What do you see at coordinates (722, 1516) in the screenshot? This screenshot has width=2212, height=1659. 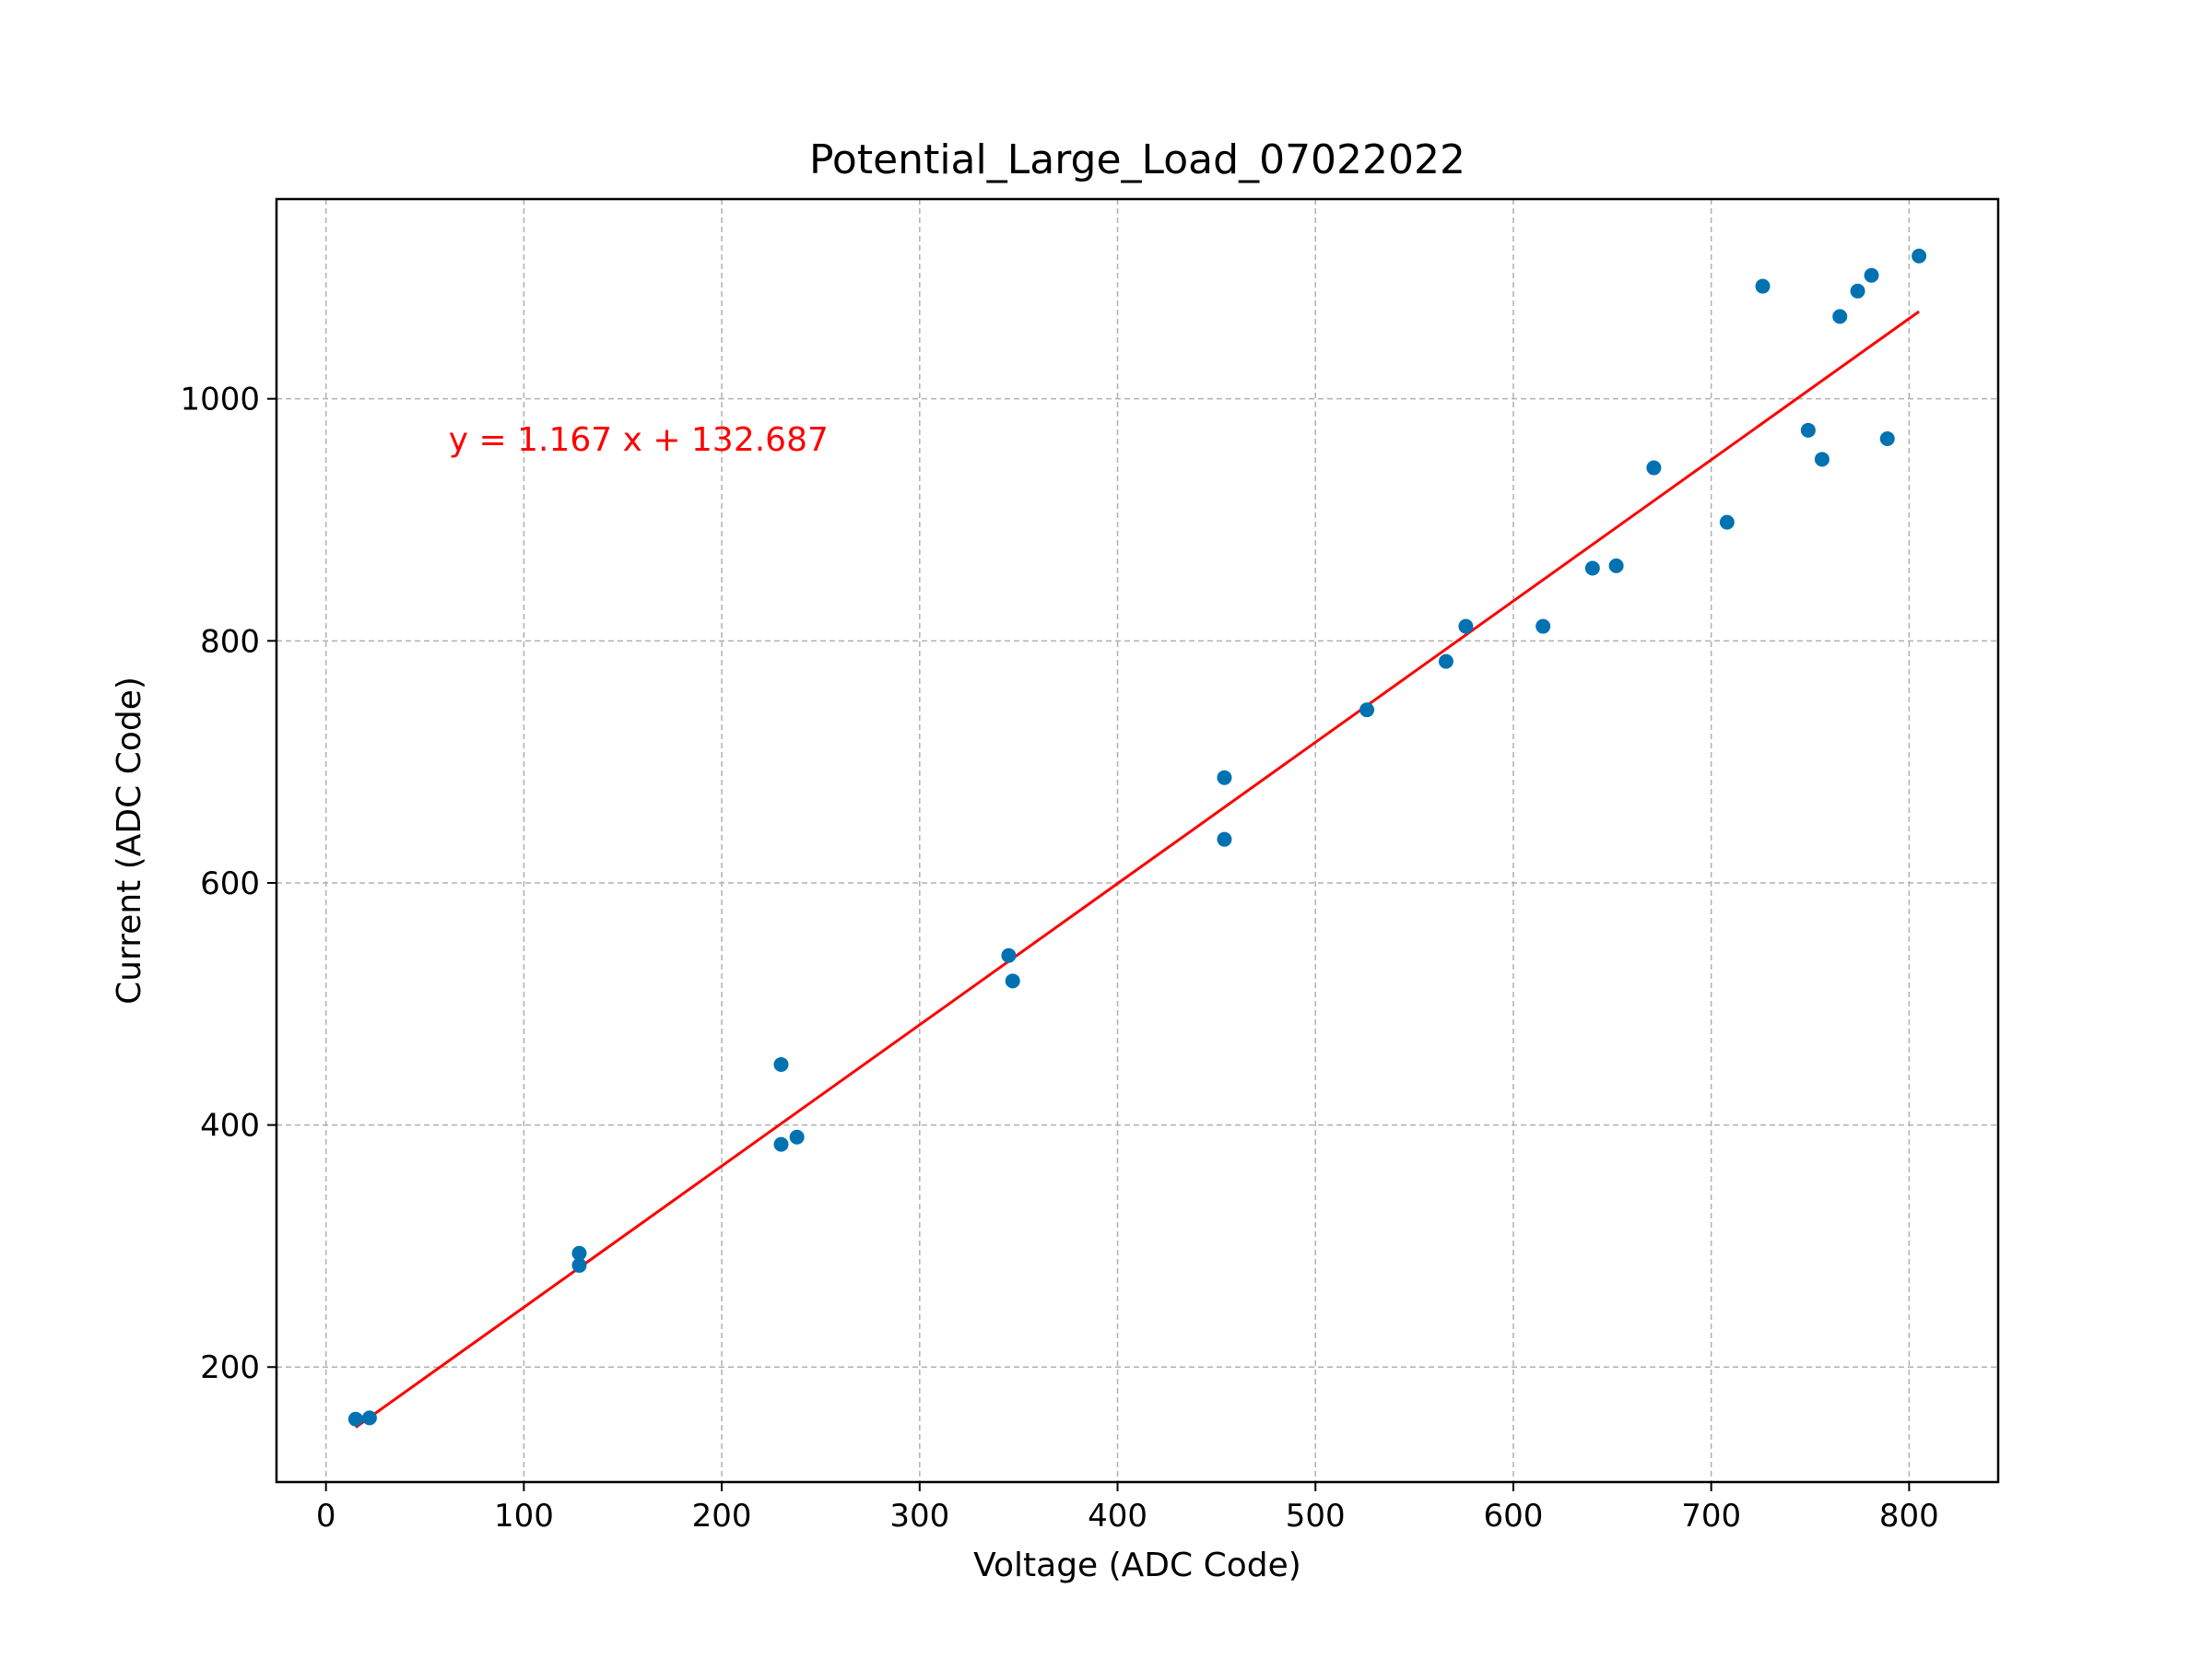 I see `x-tick-label: 200` at bounding box center [722, 1516].